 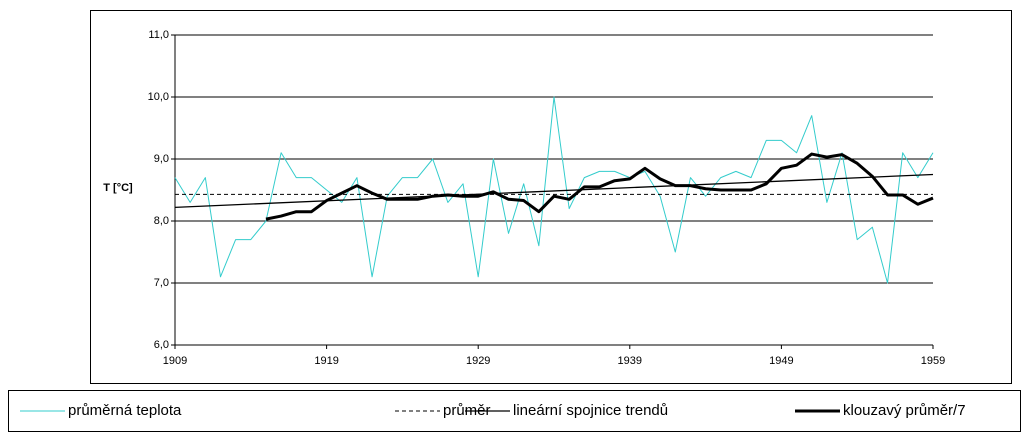 I want to click on y-tick-label: 7,0, so click(x=161, y=283).